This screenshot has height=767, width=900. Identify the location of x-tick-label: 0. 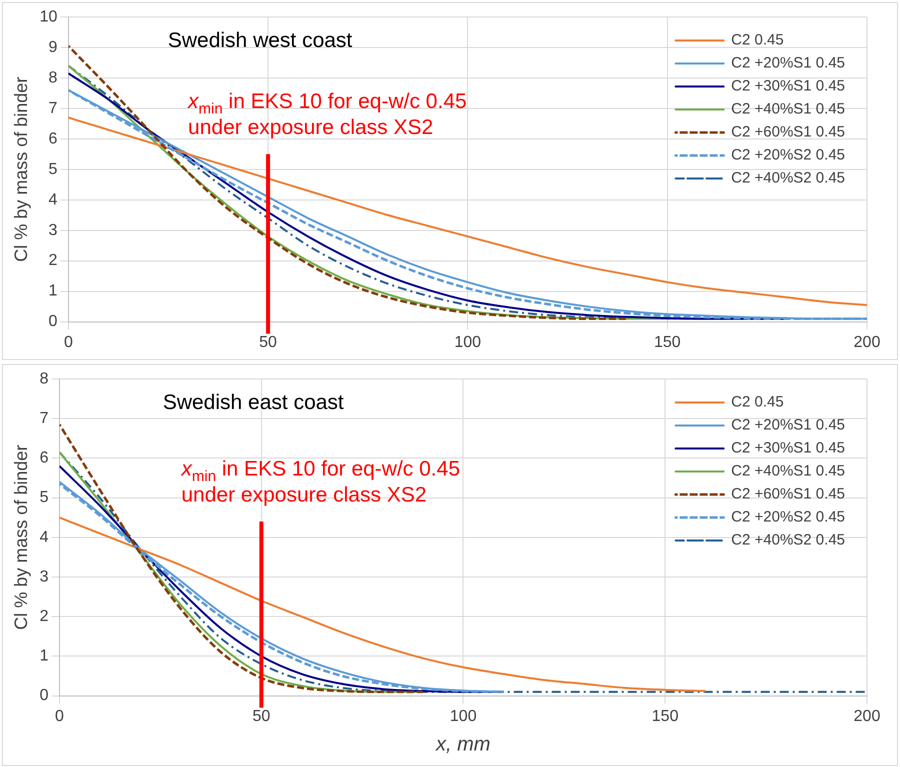
(68, 342).